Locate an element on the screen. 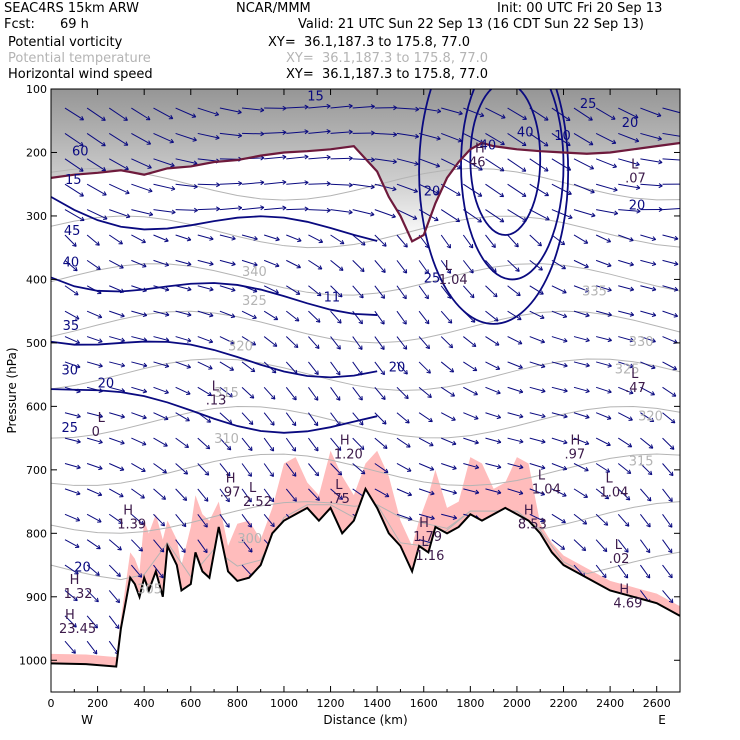  x-tick-label: 2200 is located at coordinates (564, 703).